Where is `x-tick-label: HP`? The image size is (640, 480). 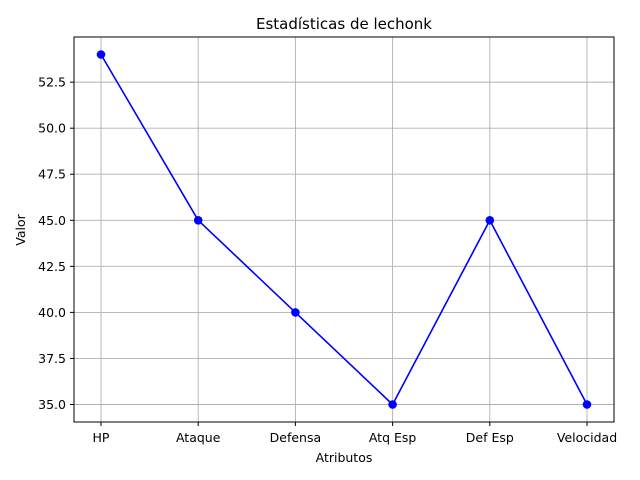
x-tick-label: HP is located at coordinates (101, 437).